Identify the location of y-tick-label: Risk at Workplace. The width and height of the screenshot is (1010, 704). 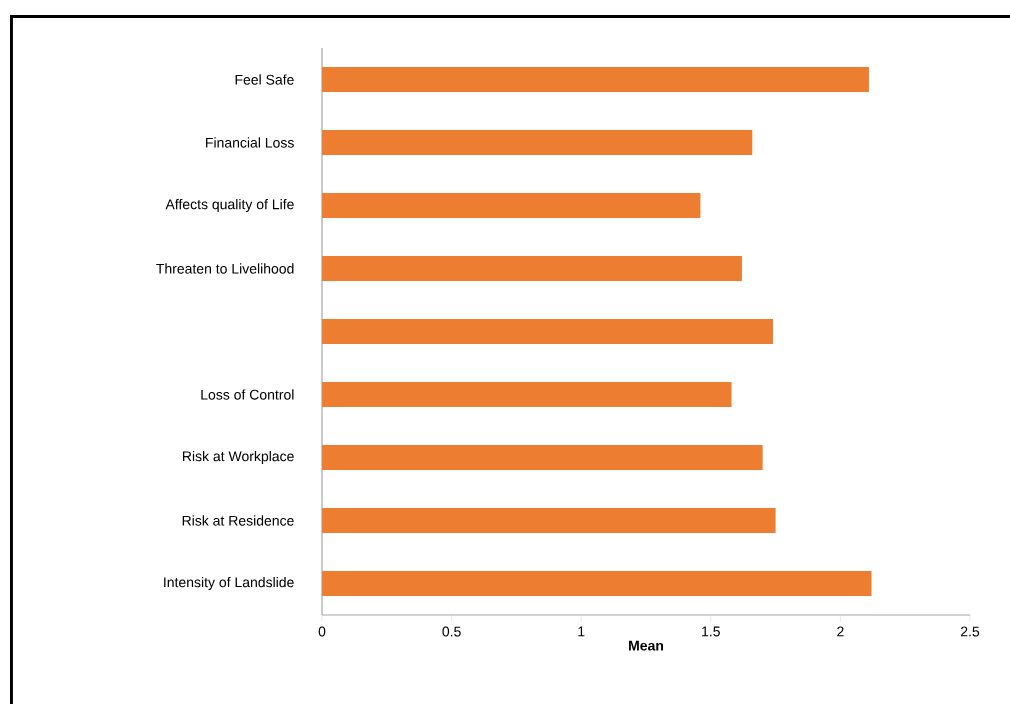
(238, 457).